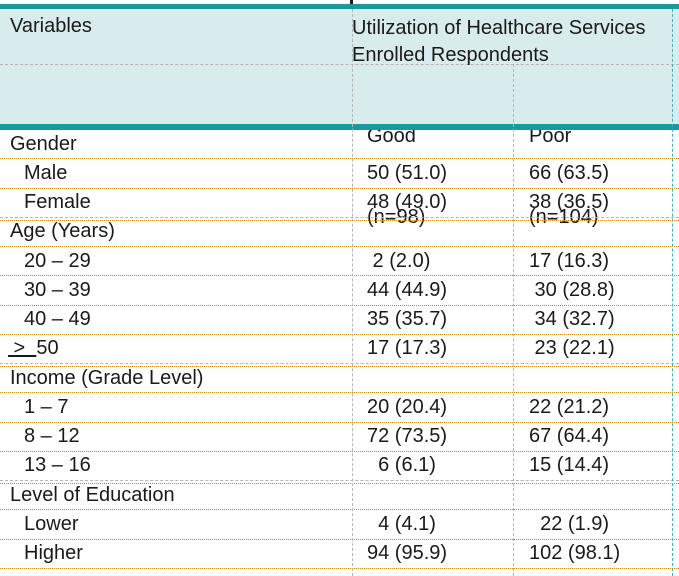 The height and width of the screenshot is (576, 679). I want to click on span-title-line2: Enrolled Respondents, so click(450, 55).